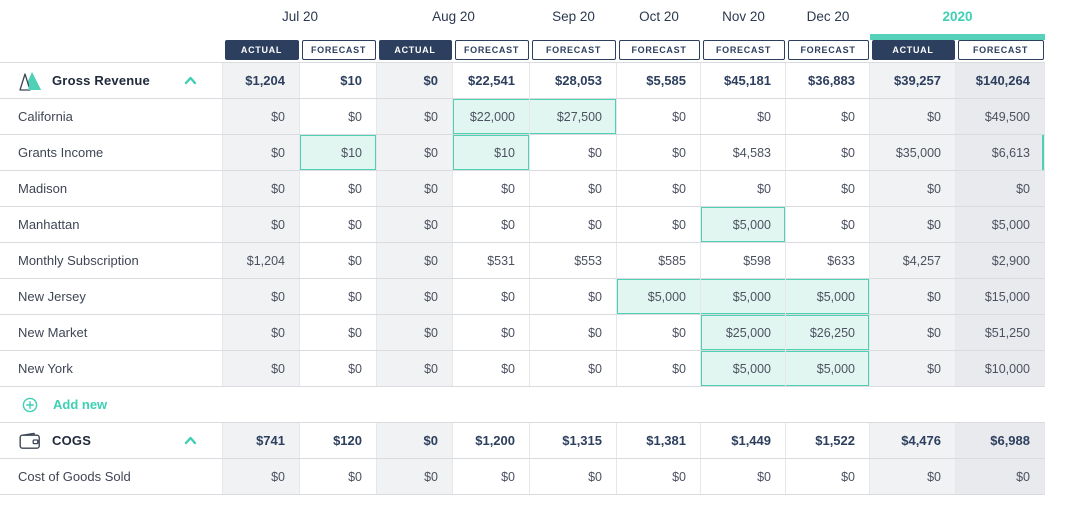 This screenshot has height=512, width=1072. I want to click on cell-cost-of-goods-sold-sep-forecast: $0, so click(573, 476).